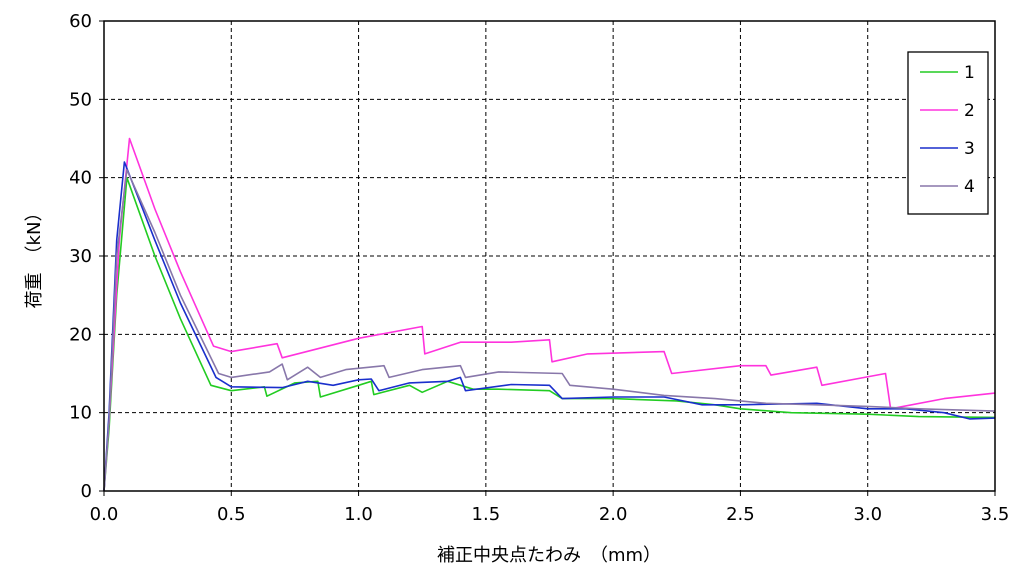 This screenshot has height=570, width=1014. Describe the element at coordinates (80, 334) in the screenshot. I see `y-tick-label: 20` at that location.